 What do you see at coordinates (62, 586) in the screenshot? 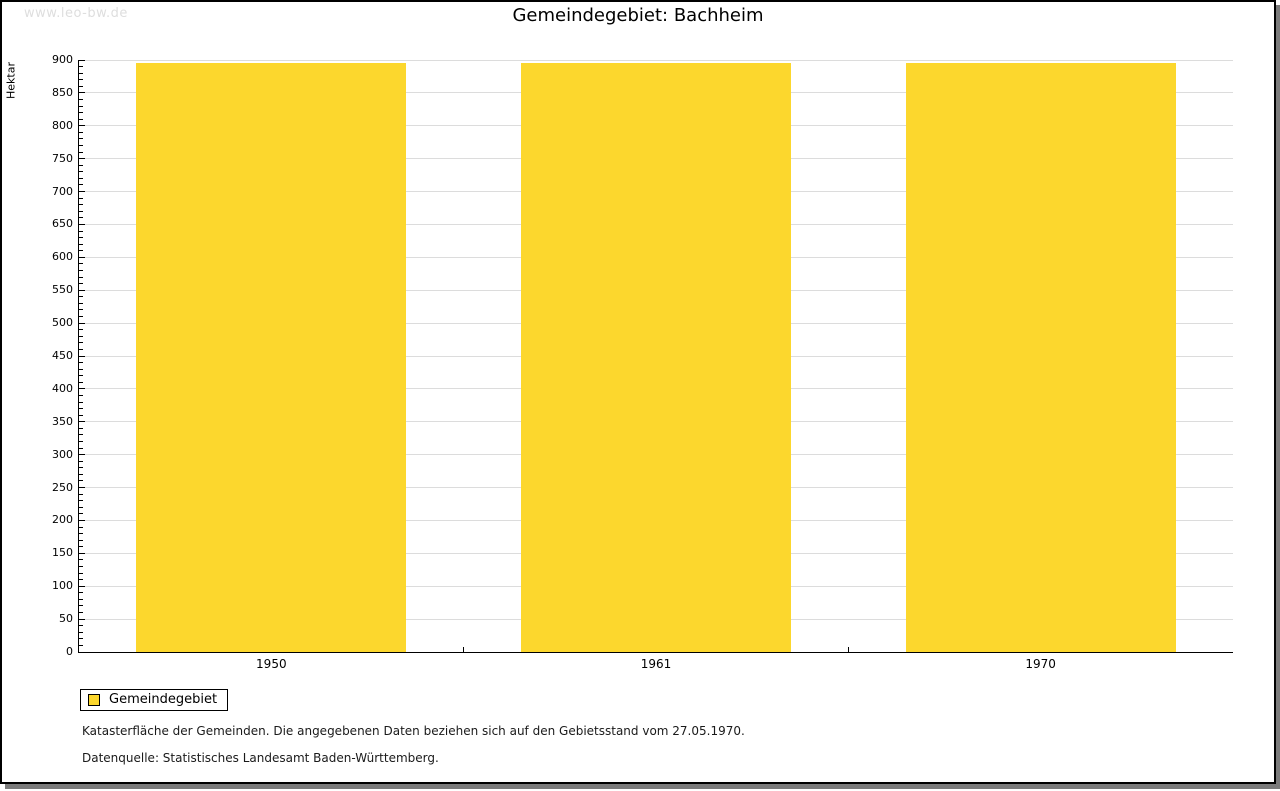
I see `y-axis-tick-label: 100` at bounding box center [62, 586].